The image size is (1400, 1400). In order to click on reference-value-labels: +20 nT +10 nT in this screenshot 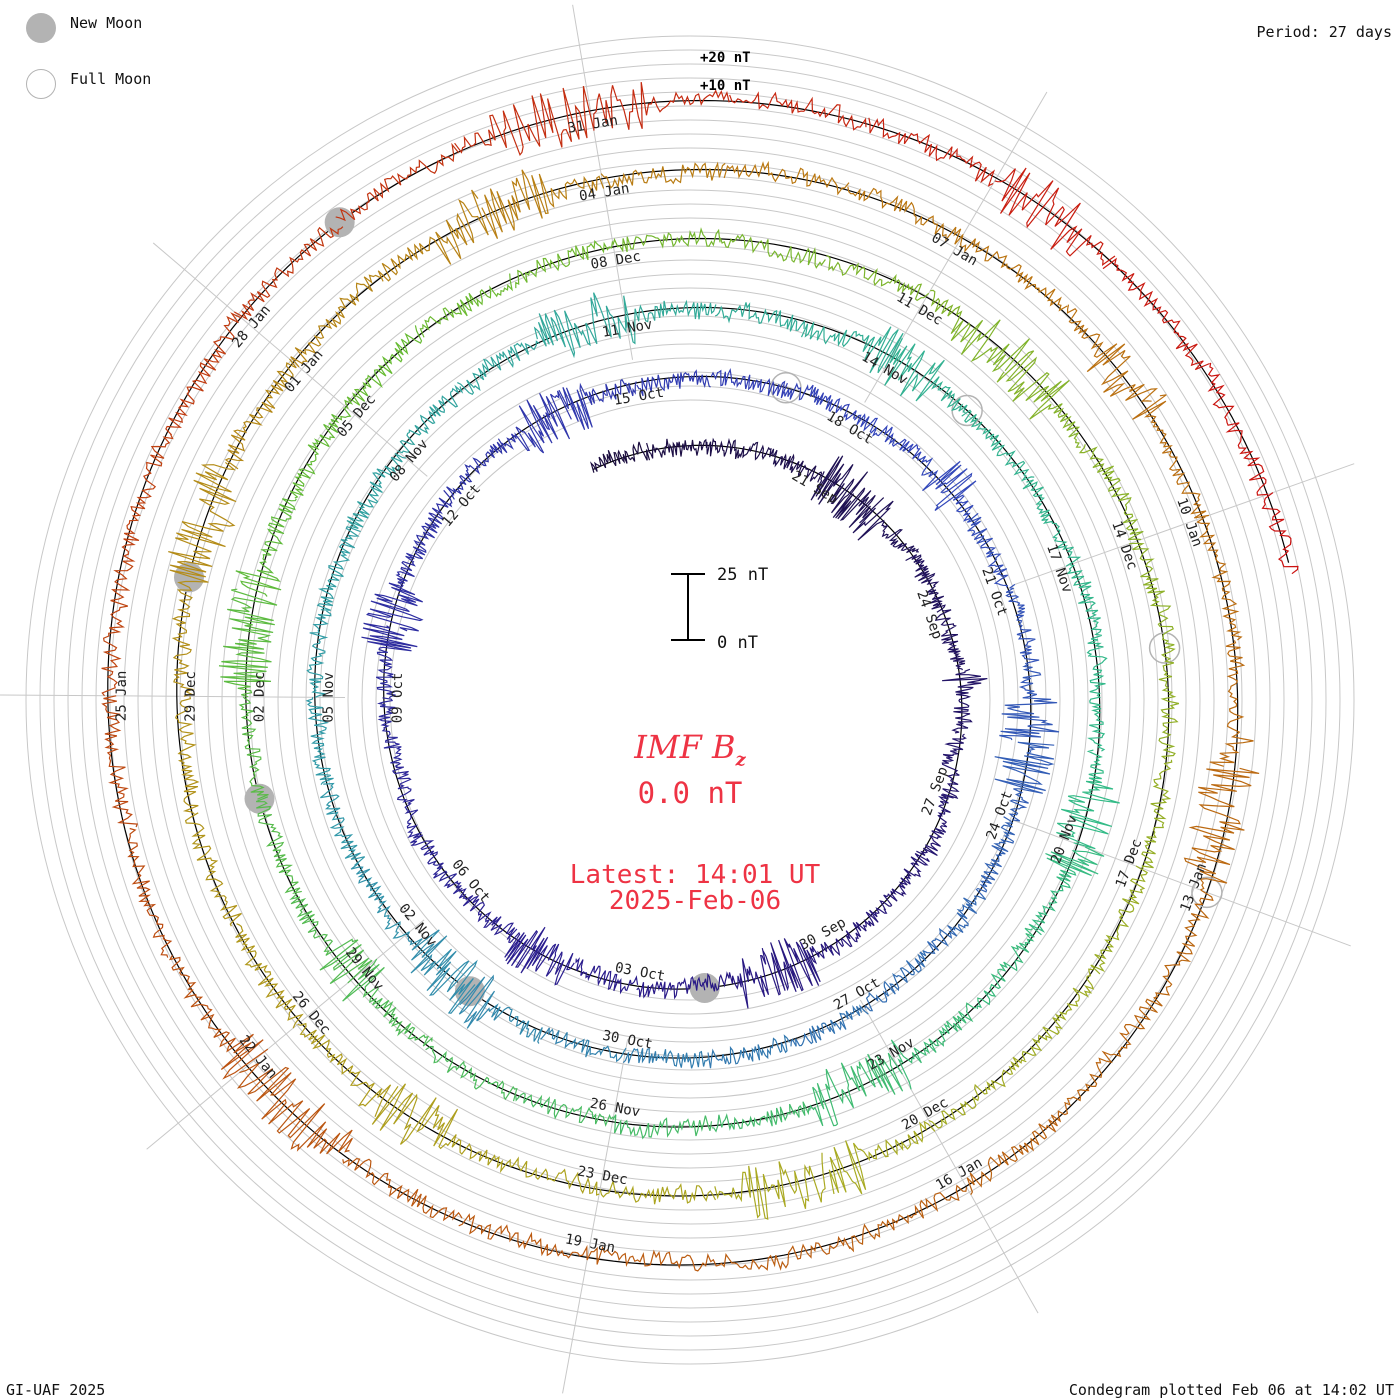, I will do `click(725, 72)`.